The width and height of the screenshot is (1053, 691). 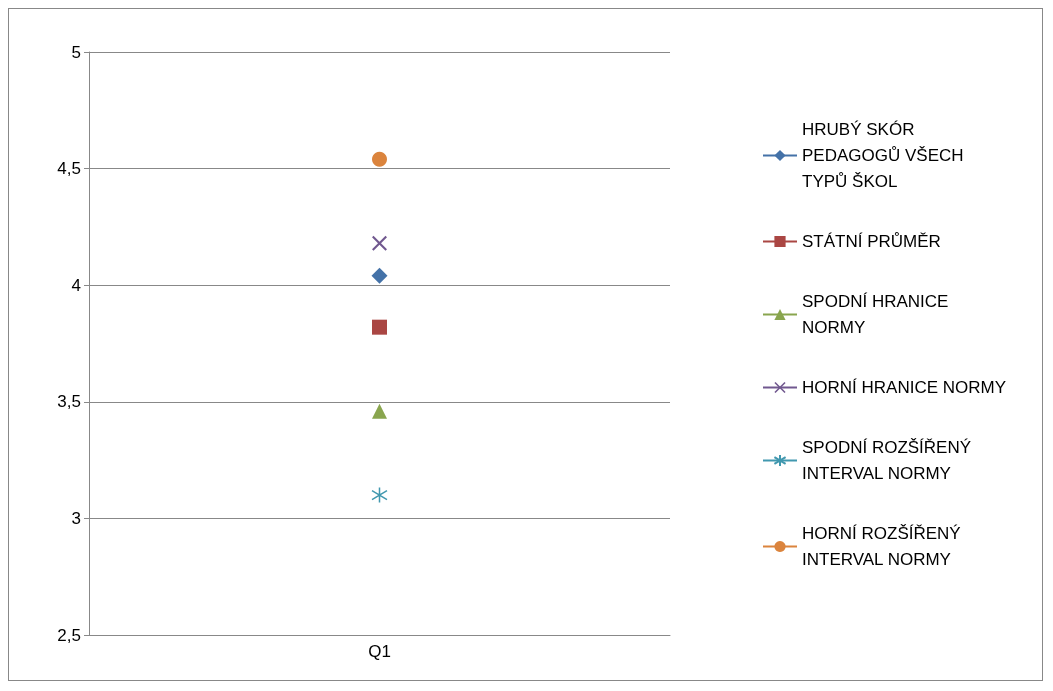 I want to click on legend-label: HRUBÝ SKÓR PEDAGOGŮ VŠECH TYPŮ ŠKOL, so click(x=885, y=155).